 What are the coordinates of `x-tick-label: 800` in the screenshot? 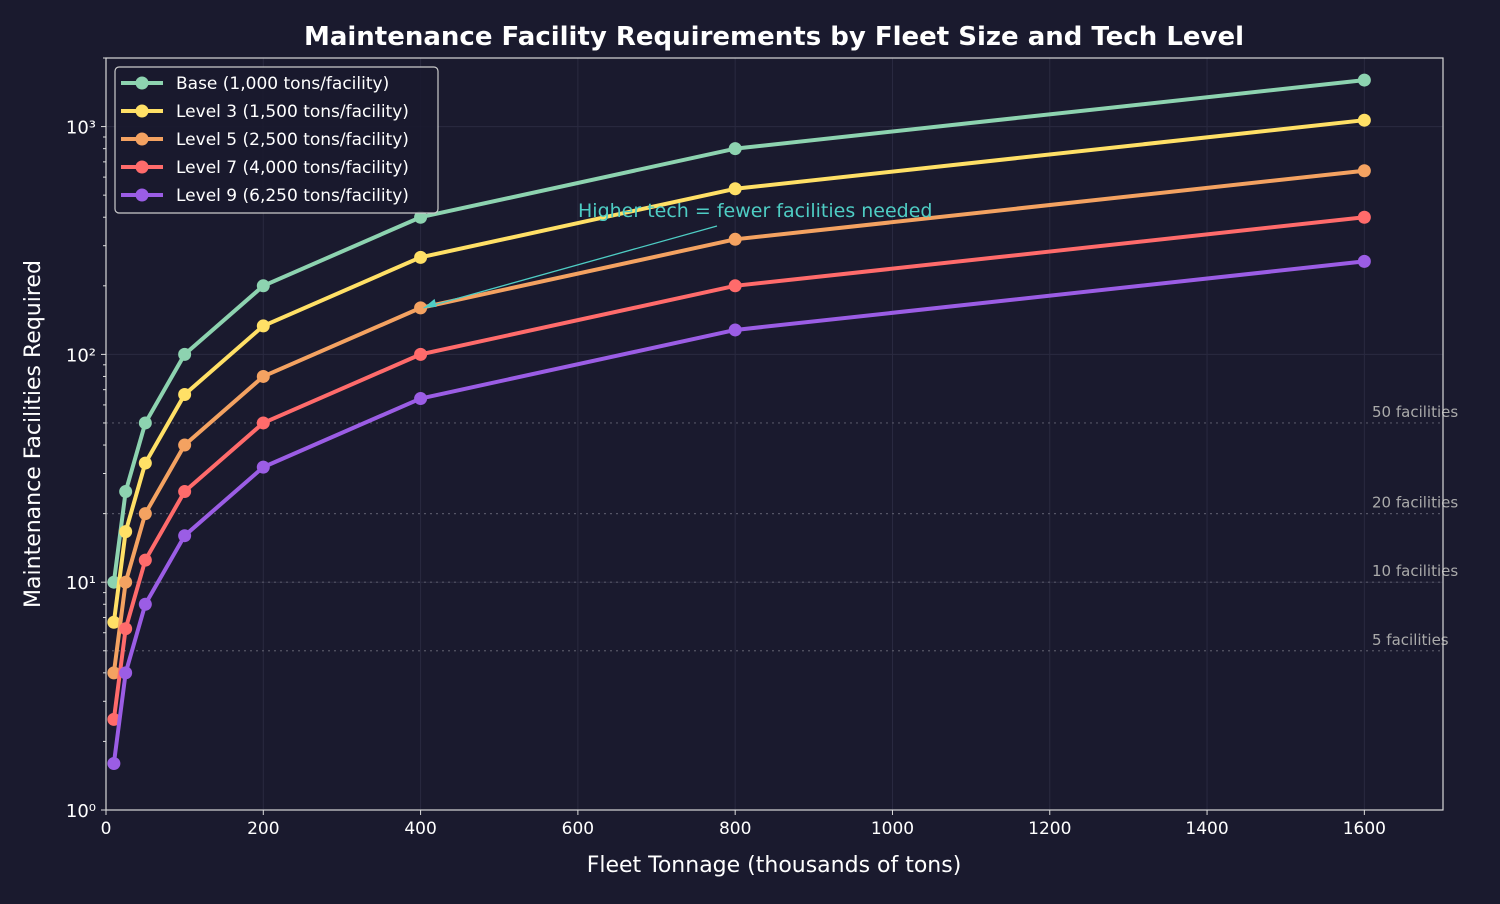 It's located at (735, 829).